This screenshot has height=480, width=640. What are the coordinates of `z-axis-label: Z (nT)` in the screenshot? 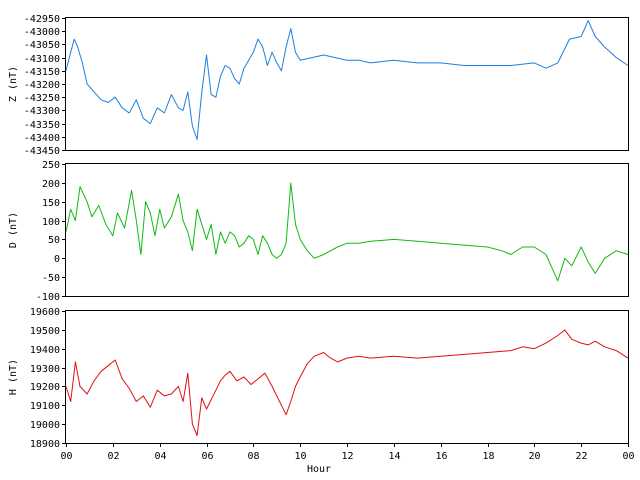 It's located at (13, 84).